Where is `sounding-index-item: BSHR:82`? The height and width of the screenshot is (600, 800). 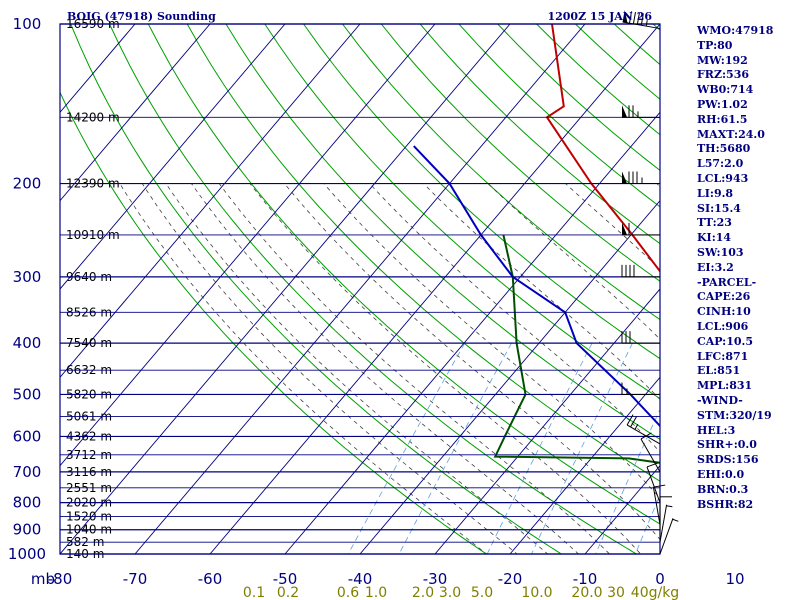 sounding-index-item: BSHR:82 is located at coordinates (725, 504).